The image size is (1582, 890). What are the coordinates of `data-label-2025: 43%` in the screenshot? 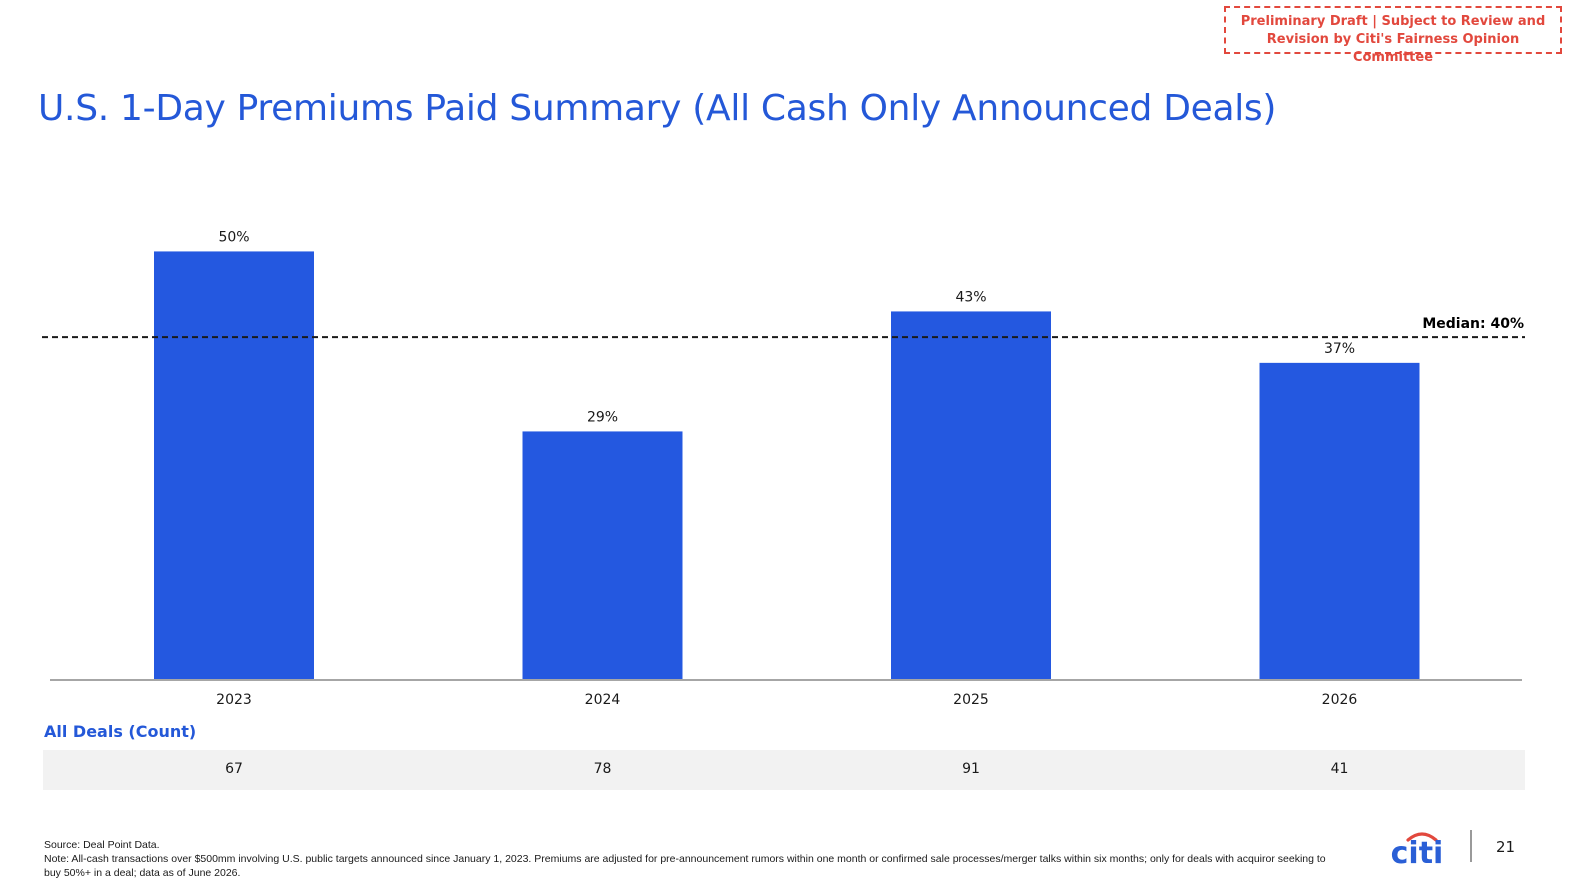 It's located at (970, 297).